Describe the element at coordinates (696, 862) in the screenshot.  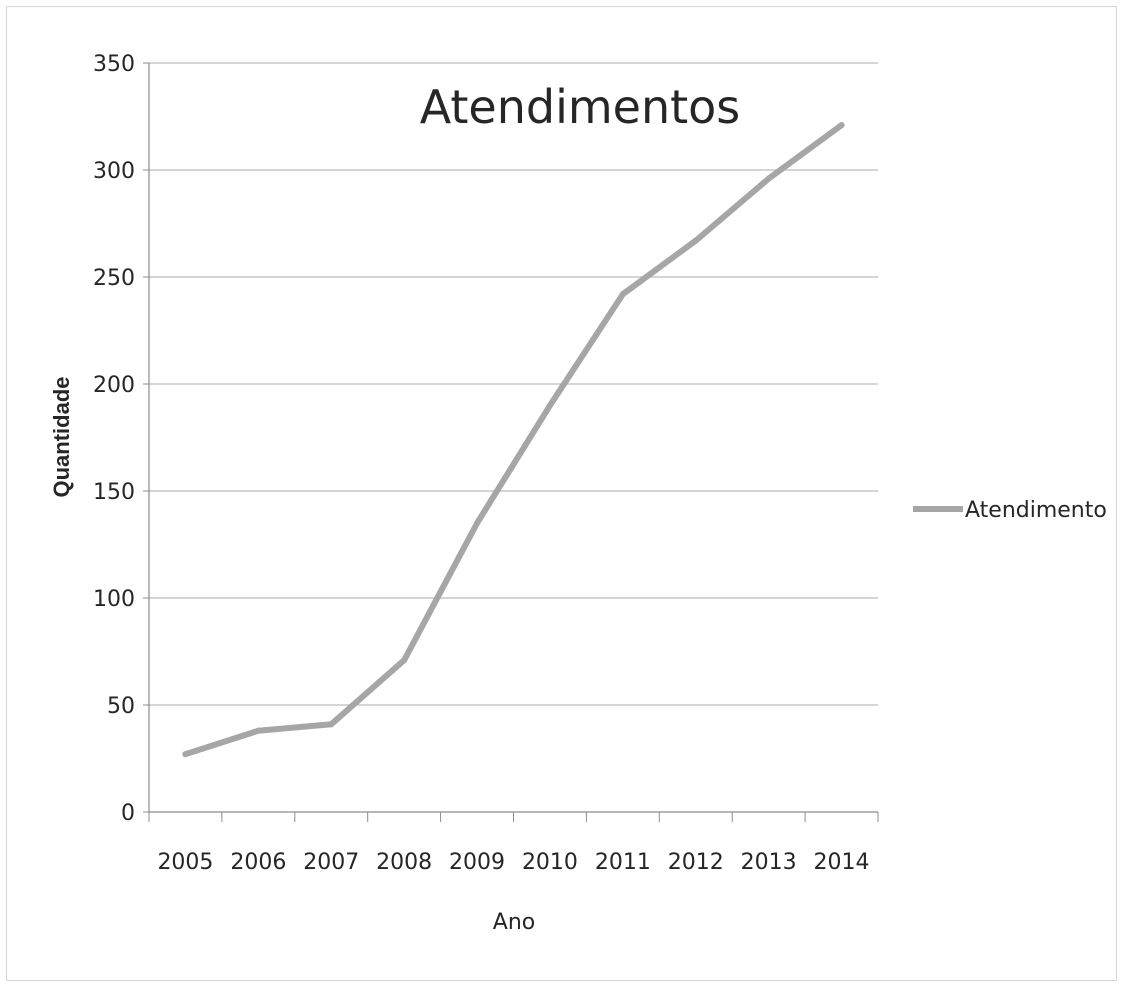
I see `x-tick-label: 2012` at that location.